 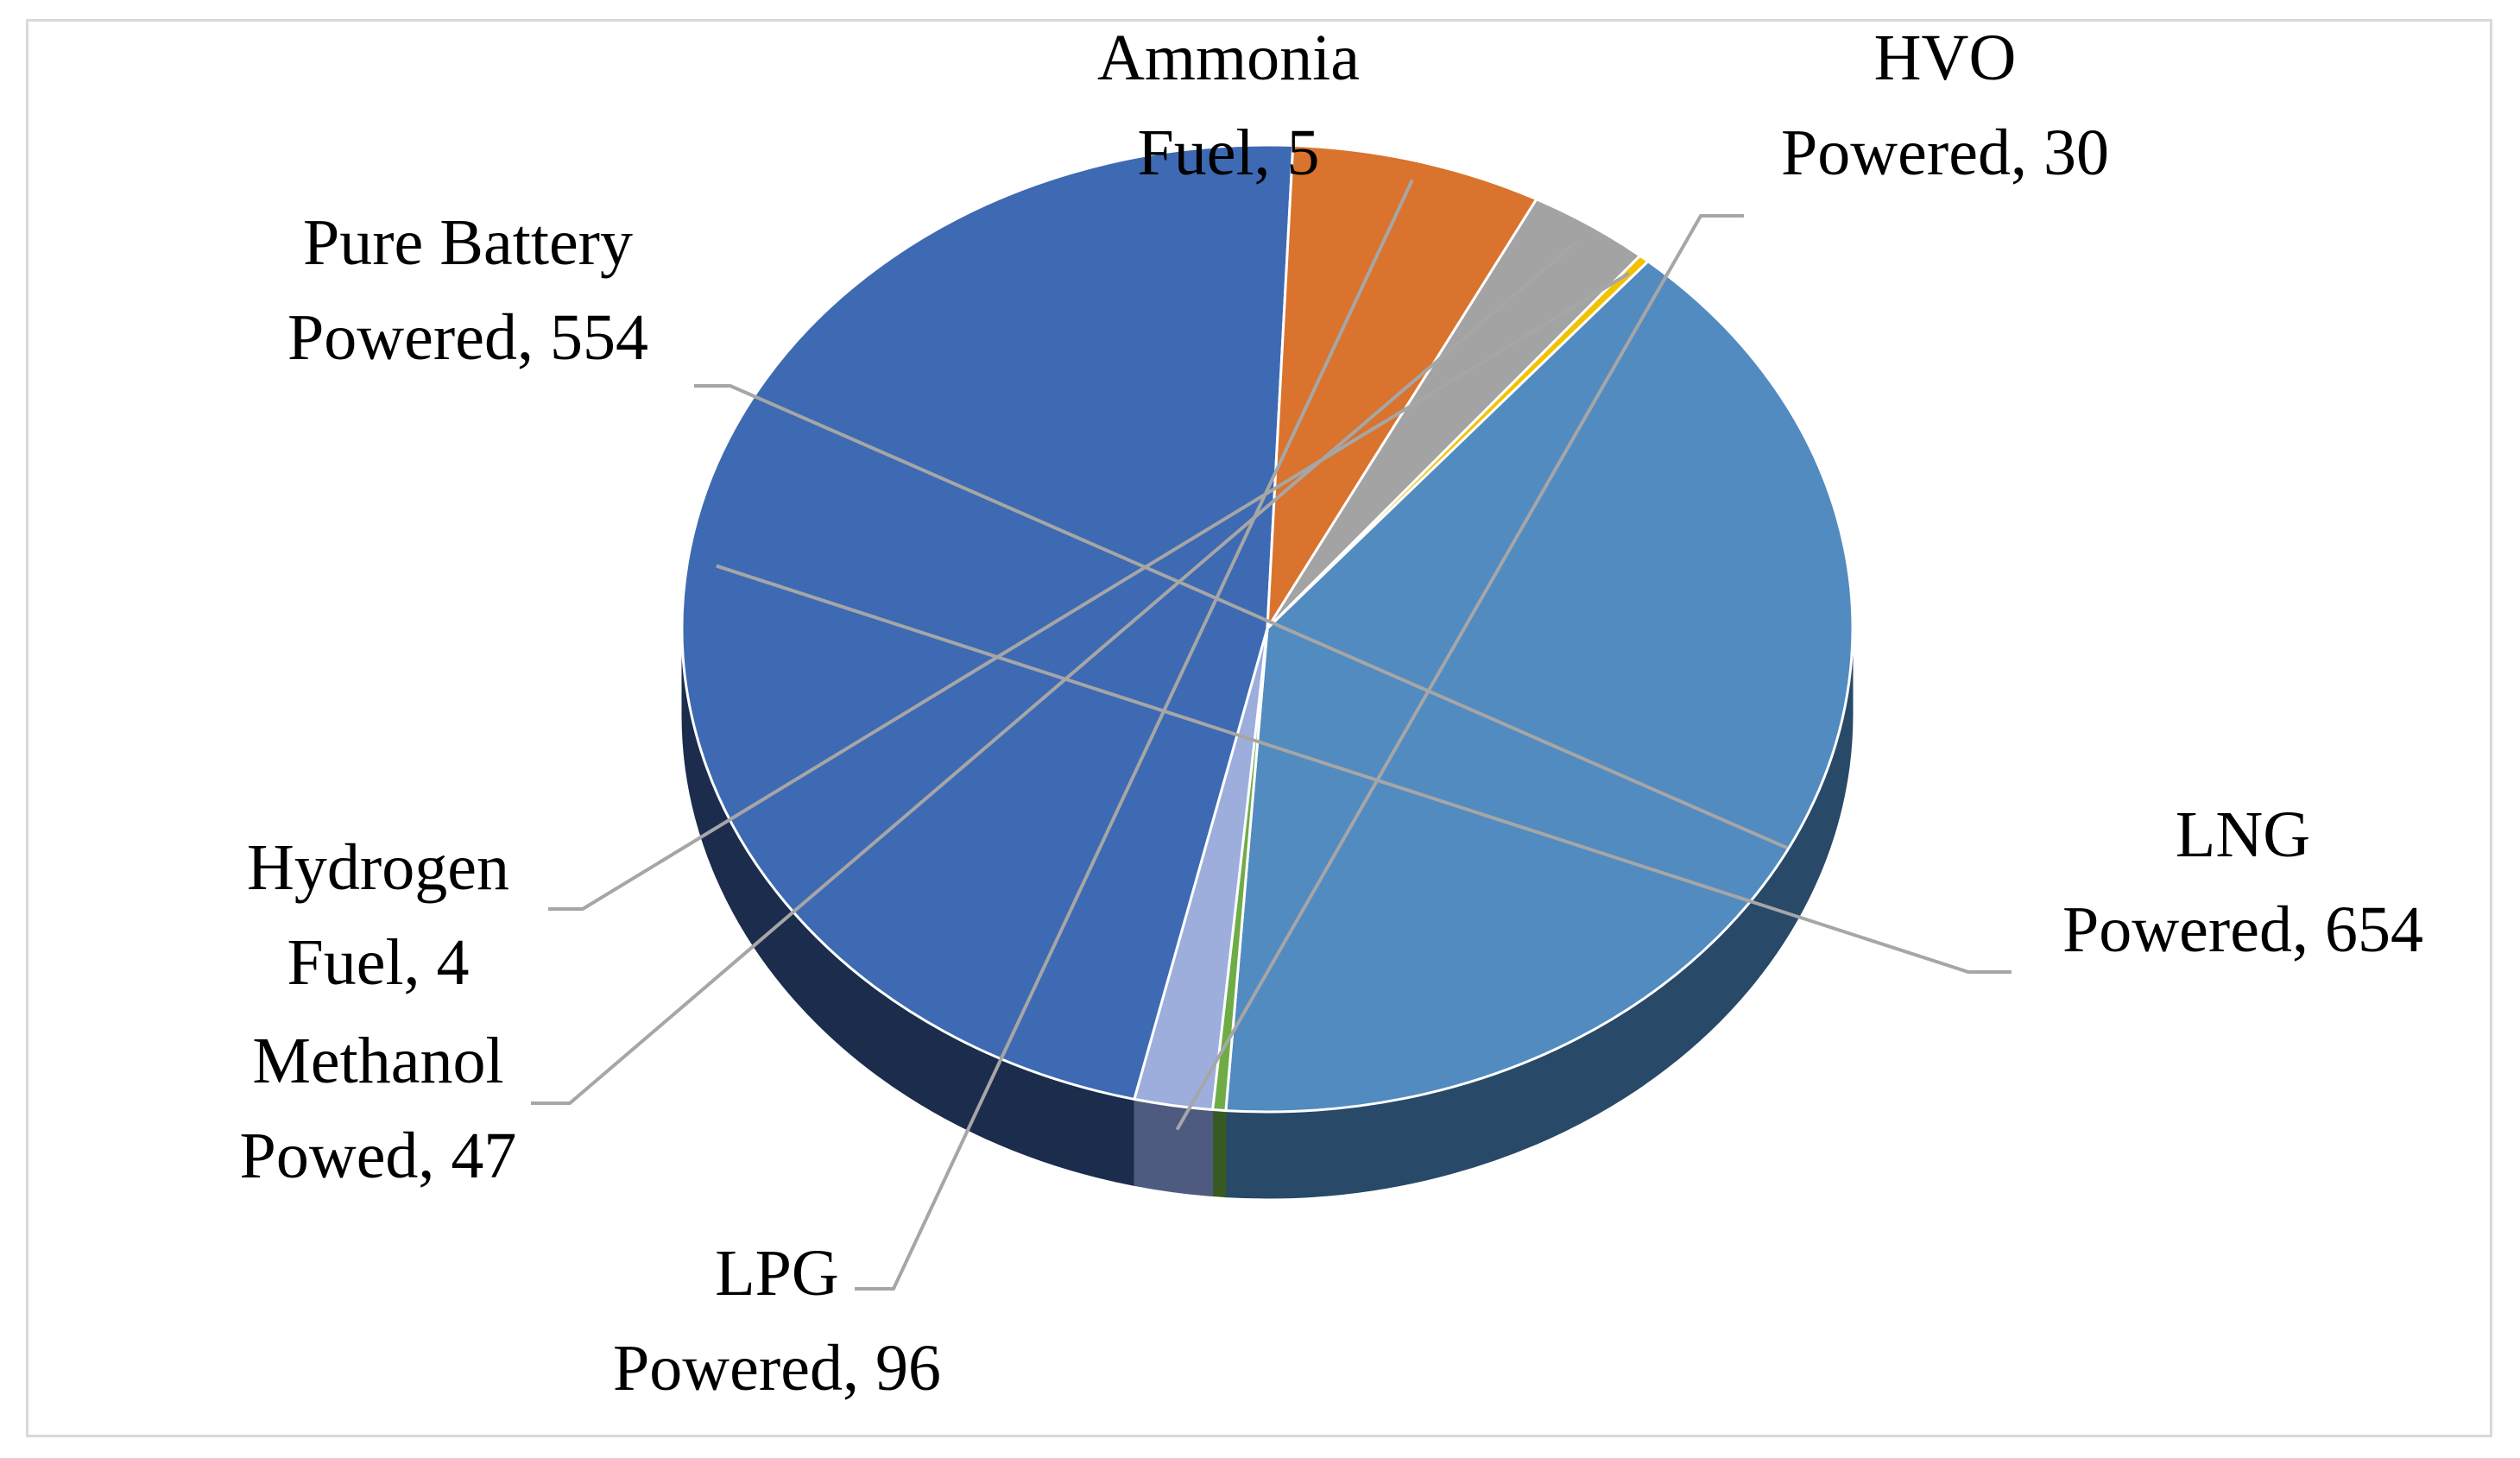 I want to click on data-label-ammonia-fuel: Ammonia Fuel, 5, so click(x=1228, y=105).